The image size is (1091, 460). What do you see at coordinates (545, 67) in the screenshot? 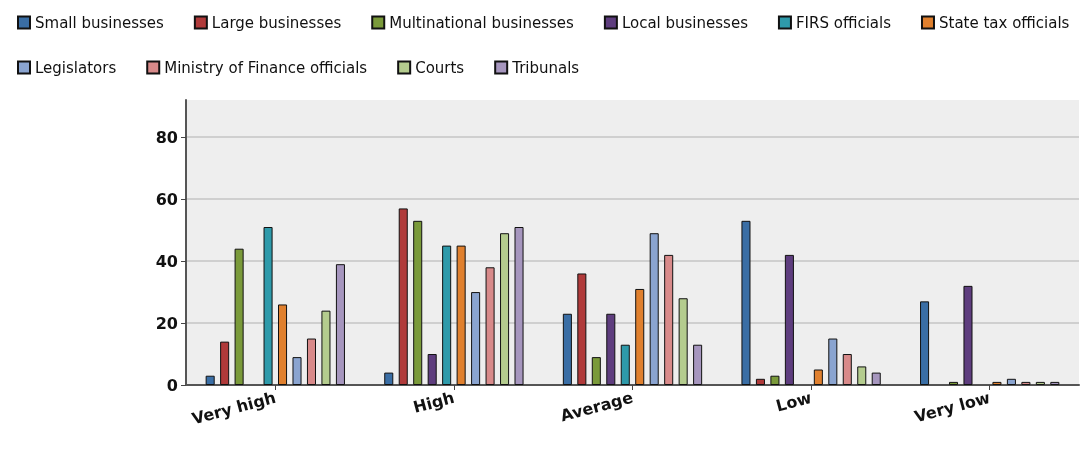
I see `legend-label: Tribunals` at bounding box center [545, 67].